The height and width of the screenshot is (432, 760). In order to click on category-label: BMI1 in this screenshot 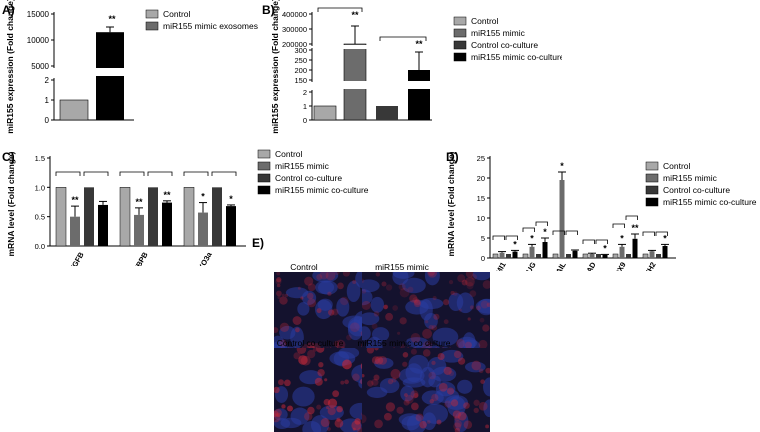, I will do `click(499, 266)`.